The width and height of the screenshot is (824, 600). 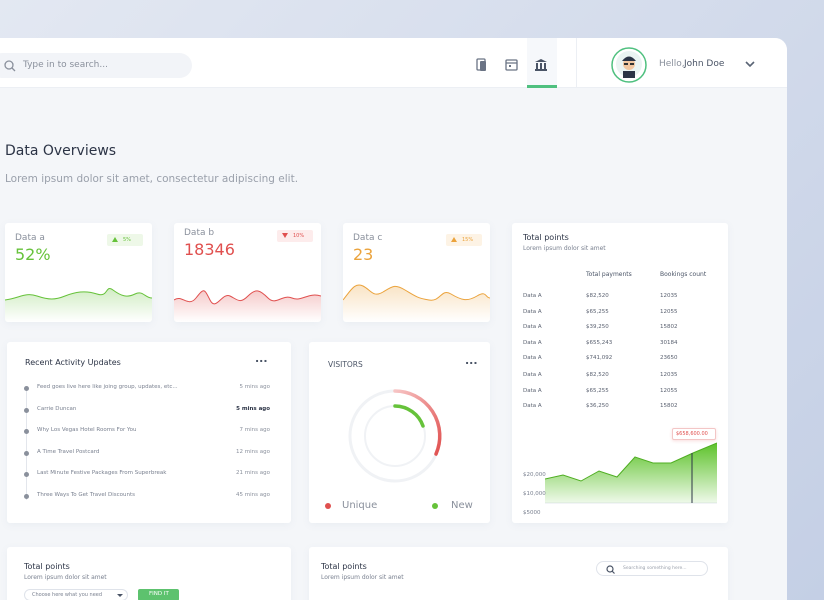 What do you see at coordinates (78, 272) in the screenshot?
I see `stat-card: Data a 52% 5%` at bounding box center [78, 272].